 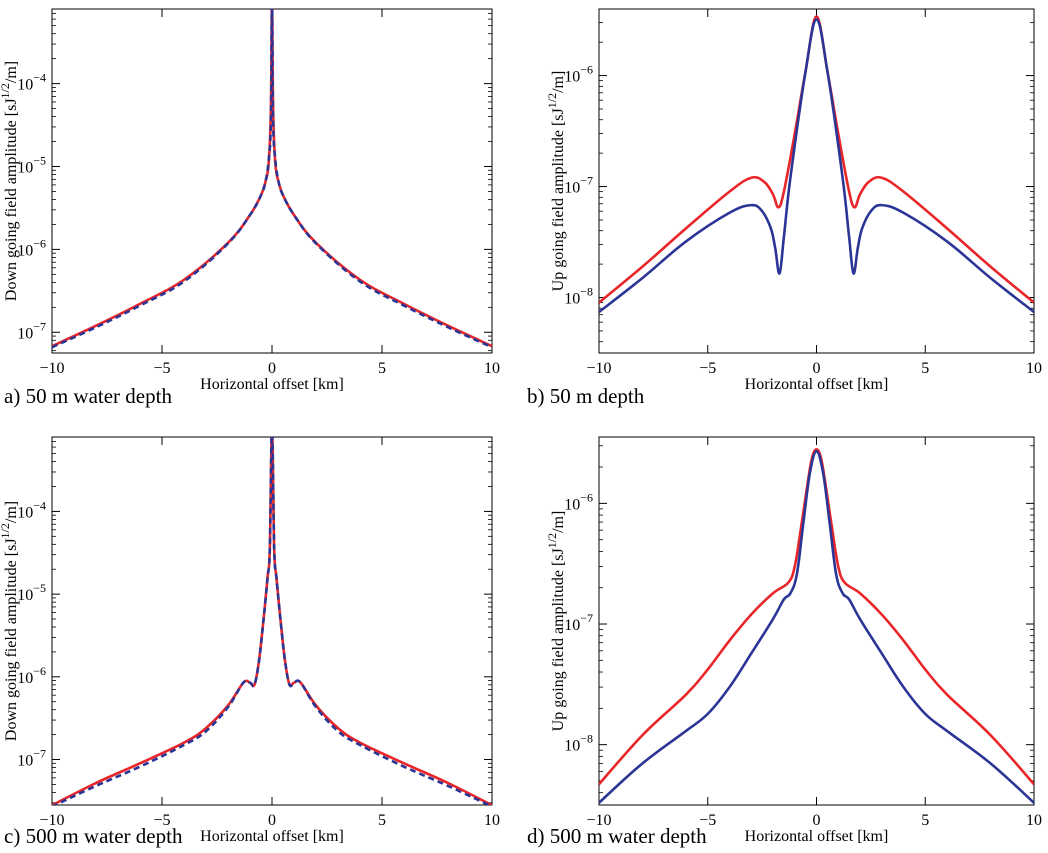 What do you see at coordinates (93, 836) in the screenshot?
I see `caption-c: c) 500 m water depth` at bounding box center [93, 836].